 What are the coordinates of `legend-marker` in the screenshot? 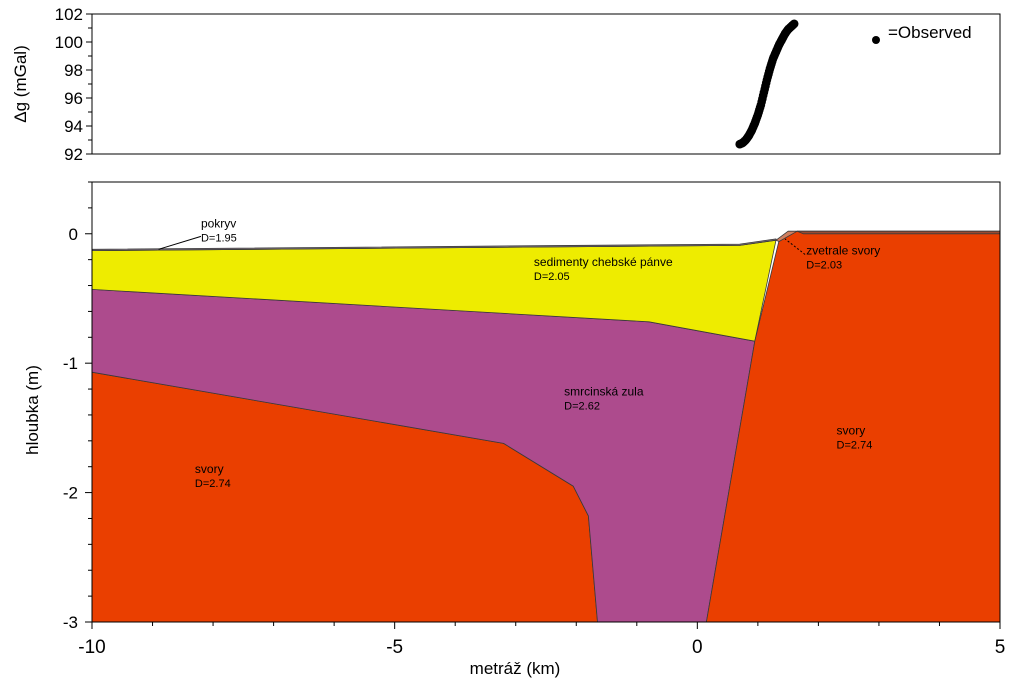 It's located at (876, 40).